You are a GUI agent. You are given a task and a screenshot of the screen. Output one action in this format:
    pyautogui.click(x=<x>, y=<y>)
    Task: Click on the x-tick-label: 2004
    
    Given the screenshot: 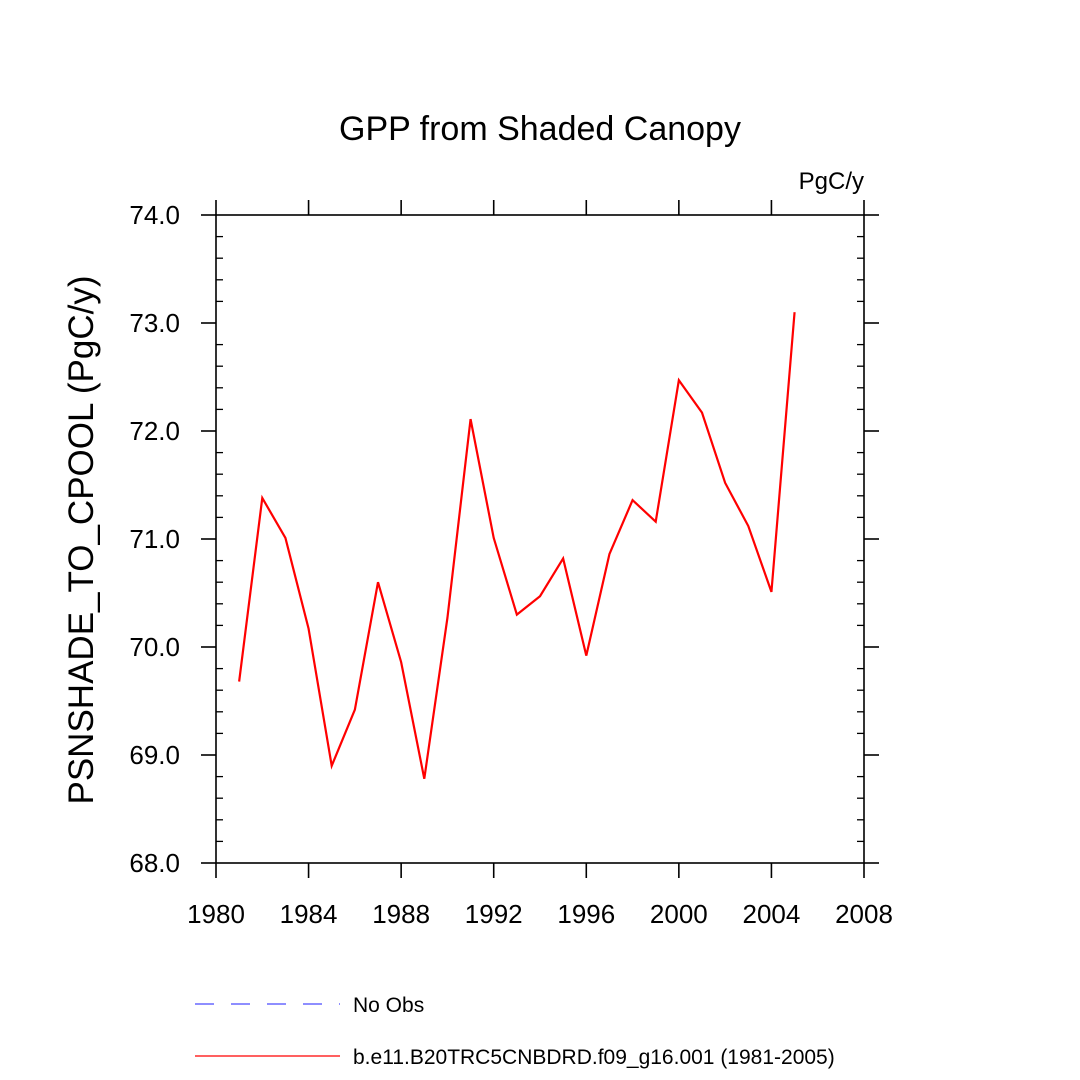 What is the action you would take?
    pyautogui.click(x=772, y=914)
    